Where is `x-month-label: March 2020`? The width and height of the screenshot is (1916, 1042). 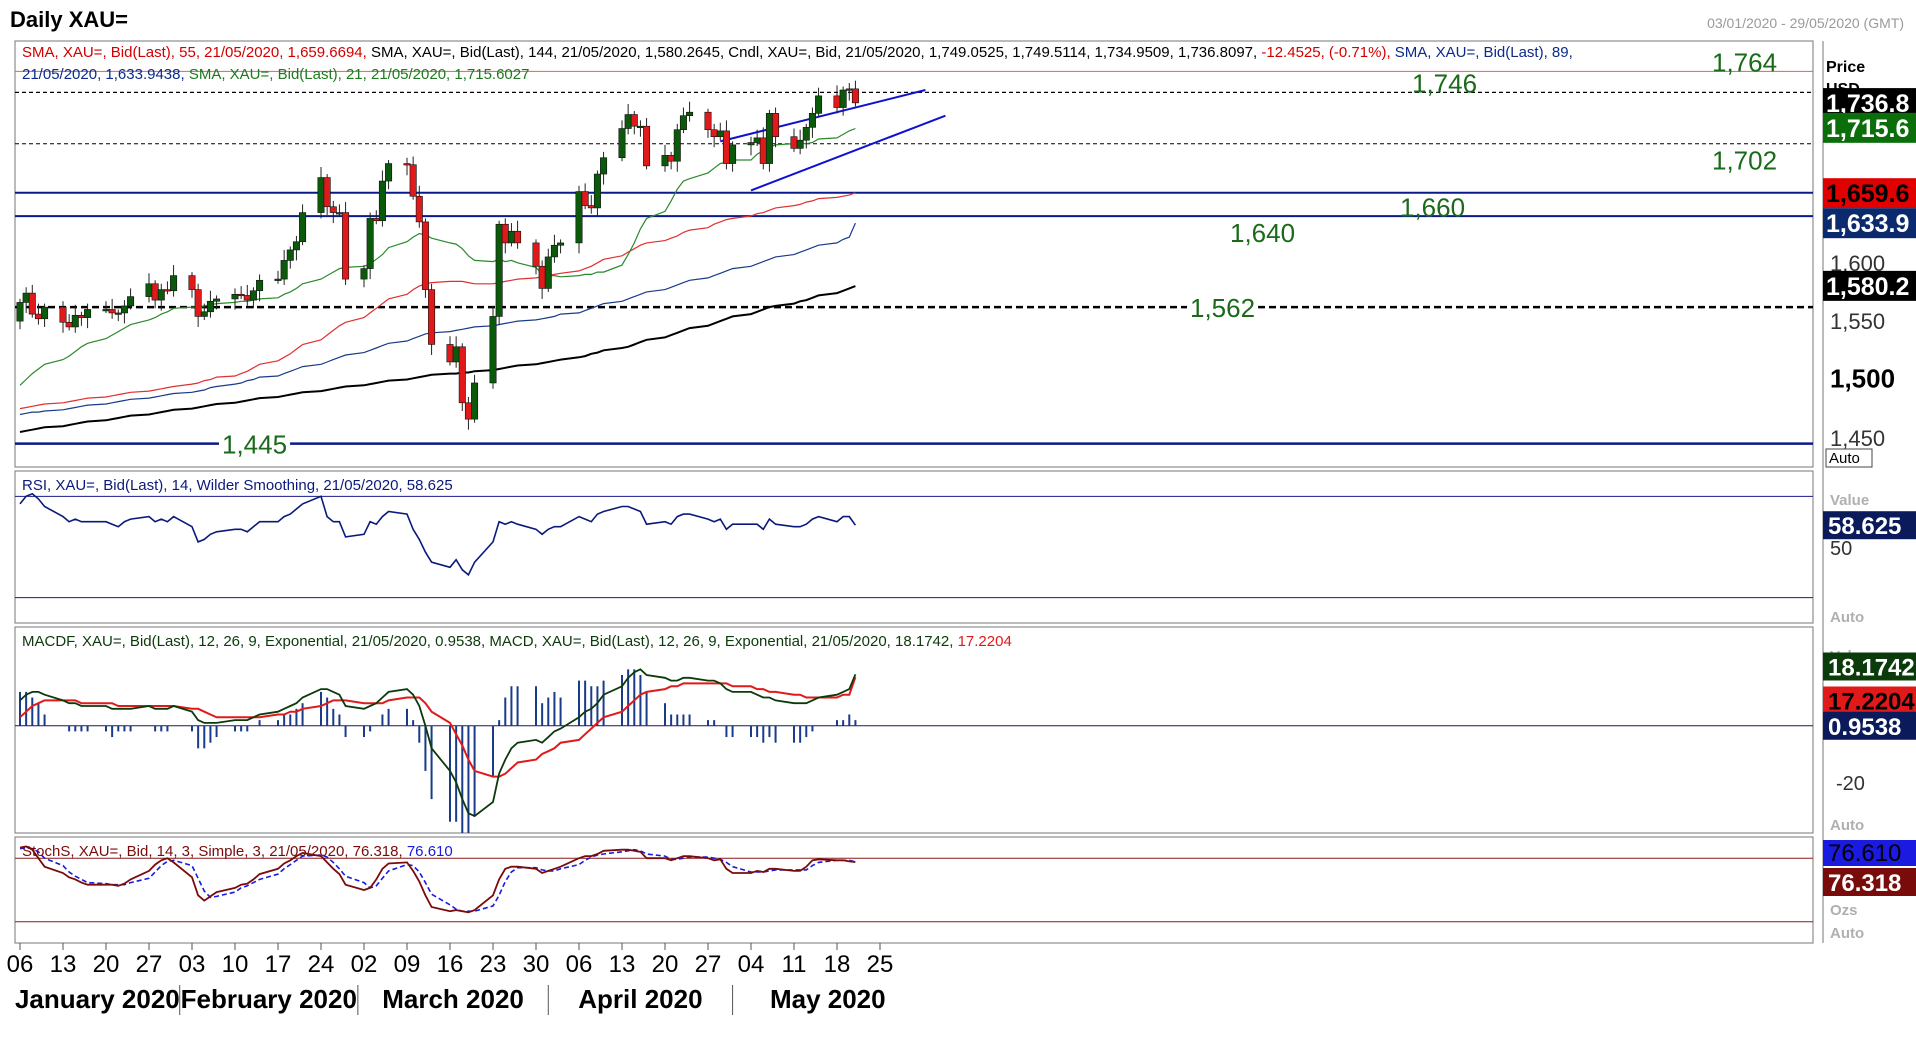 x-month-label: March 2020 is located at coordinates (453, 999).